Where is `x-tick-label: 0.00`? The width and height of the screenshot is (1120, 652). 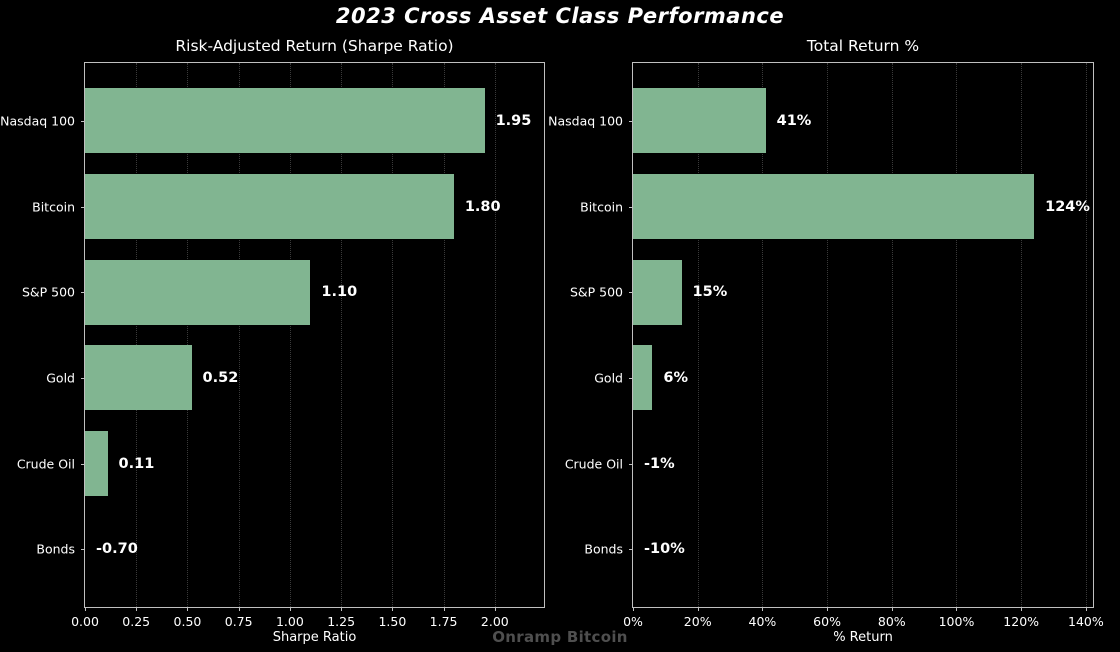
x-tick-label: 0.00 is located at coordinates (85, 621).